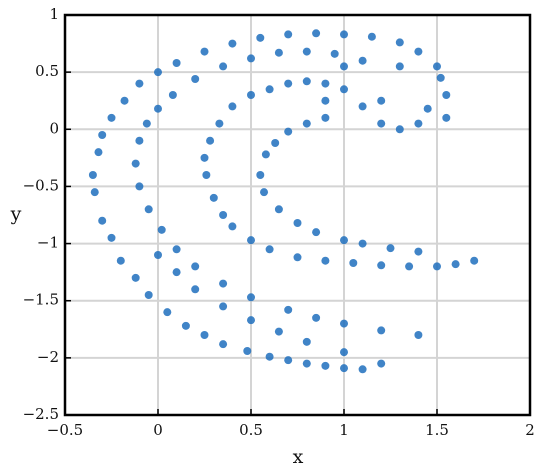 This screenshot has width=550, height=470. What do you see at coordinates (48, 243) in the screenshot?
I see `y-tick-label: −1` at bounding box center [48, 243].